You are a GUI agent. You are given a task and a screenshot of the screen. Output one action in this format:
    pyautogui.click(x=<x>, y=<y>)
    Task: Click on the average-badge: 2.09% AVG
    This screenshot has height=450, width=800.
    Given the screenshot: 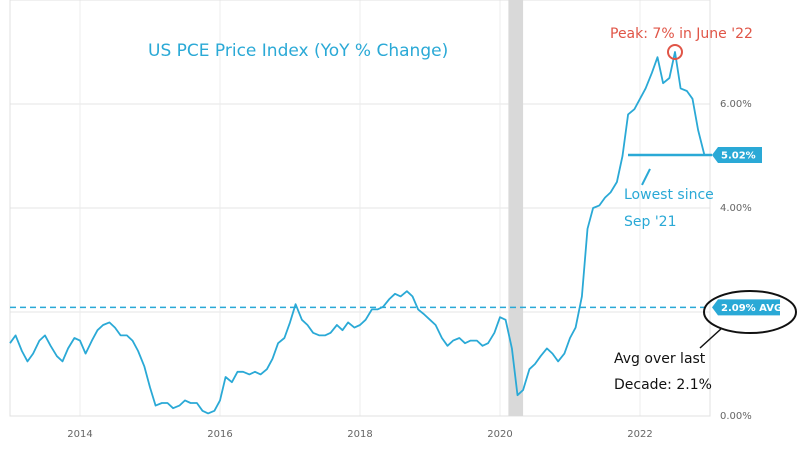 What is the action you would take?
    pyautogui.click(x=750, y=312)
    